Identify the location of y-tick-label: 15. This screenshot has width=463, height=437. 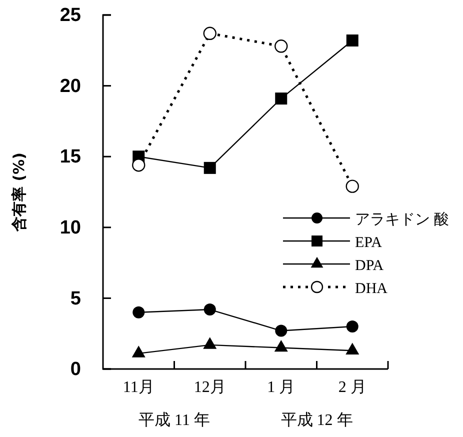
(71, 157).